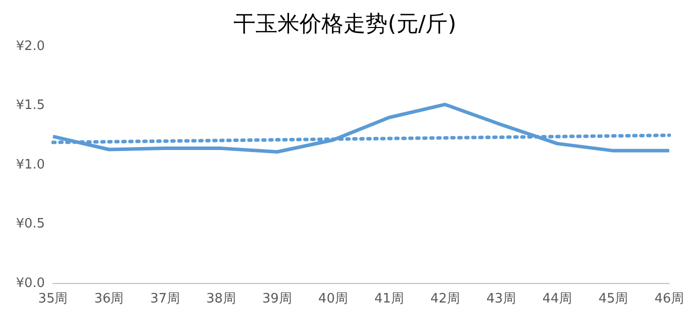 This screenshot has width=700, height=323. Describe the element at coordinates (669, 299) in the screenshot. I see `x-tick-label: 46周` at that location.